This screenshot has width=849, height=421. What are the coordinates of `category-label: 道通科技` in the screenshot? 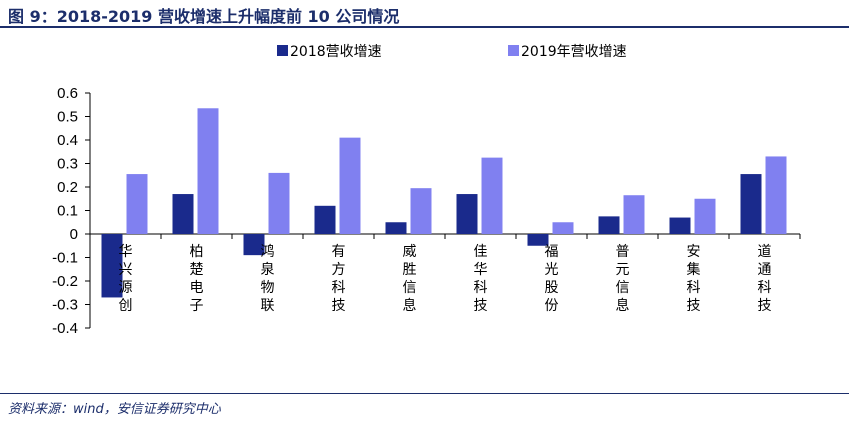 It's located at (765, 279).